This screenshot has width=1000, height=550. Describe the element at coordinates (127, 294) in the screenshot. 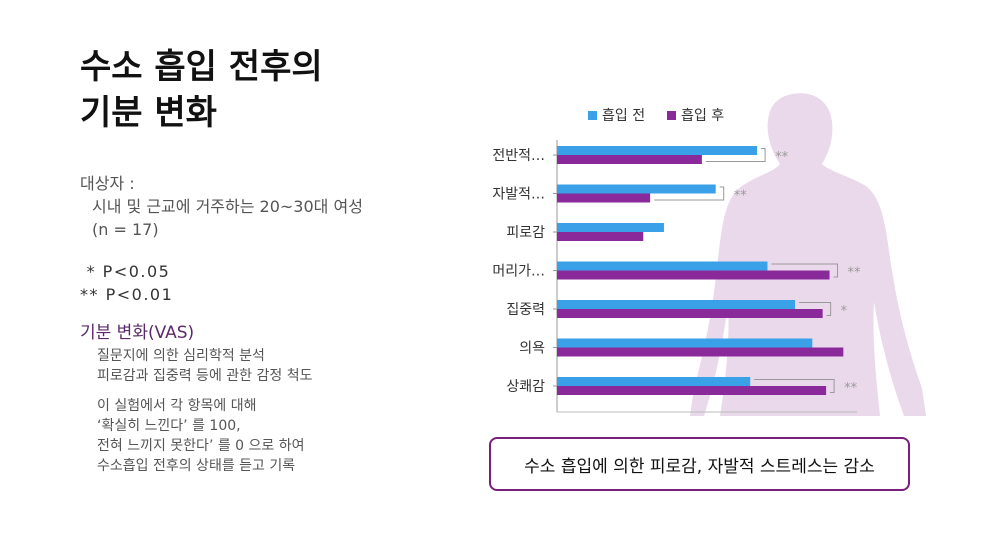

I see `p-value-2: ** P<0.01` at that location.